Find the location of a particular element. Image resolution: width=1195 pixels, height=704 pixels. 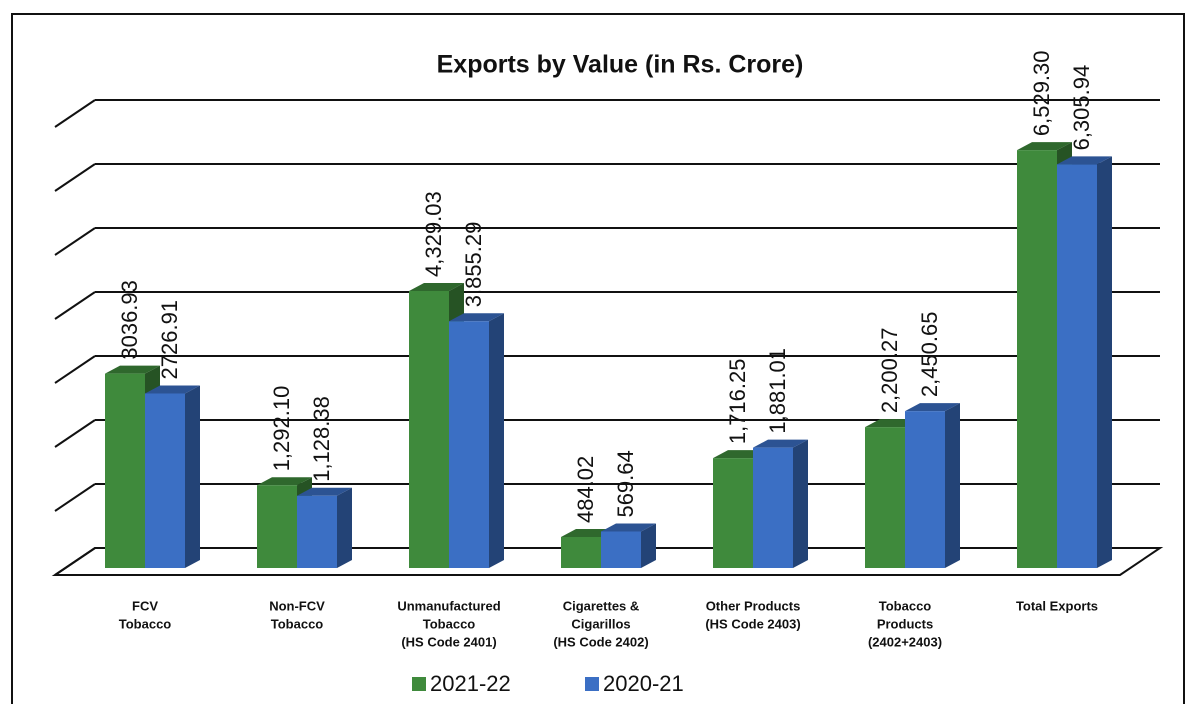

x-tick-label: Products is located at coordinates (905, 623).